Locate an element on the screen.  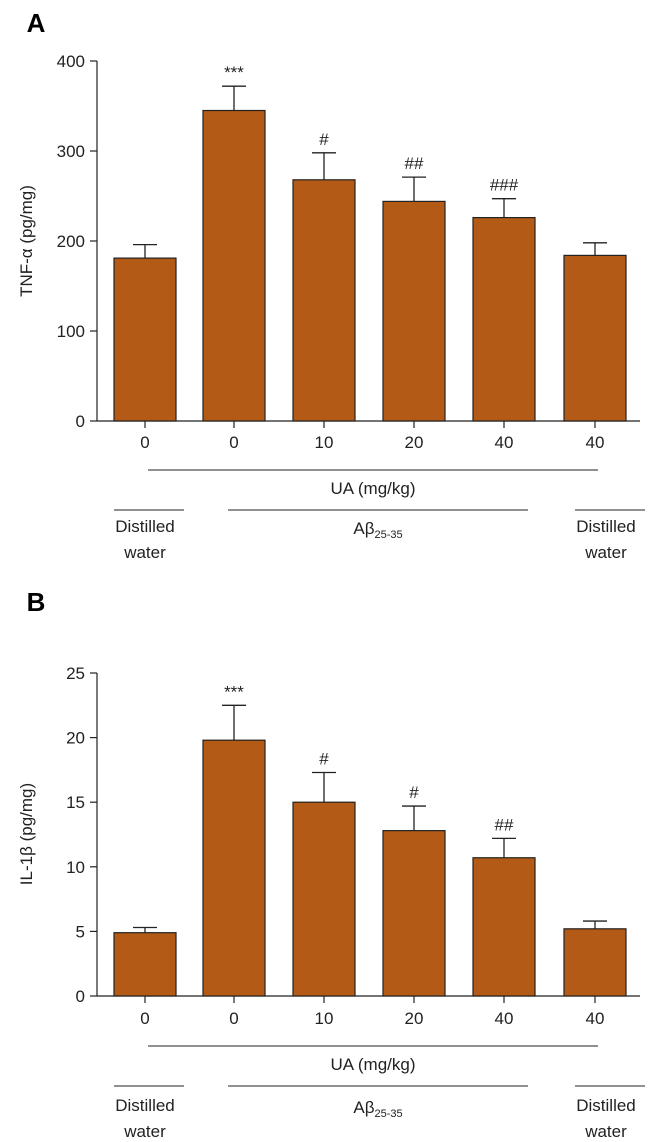
significance-label: ### is located at coordinates (504, 185).